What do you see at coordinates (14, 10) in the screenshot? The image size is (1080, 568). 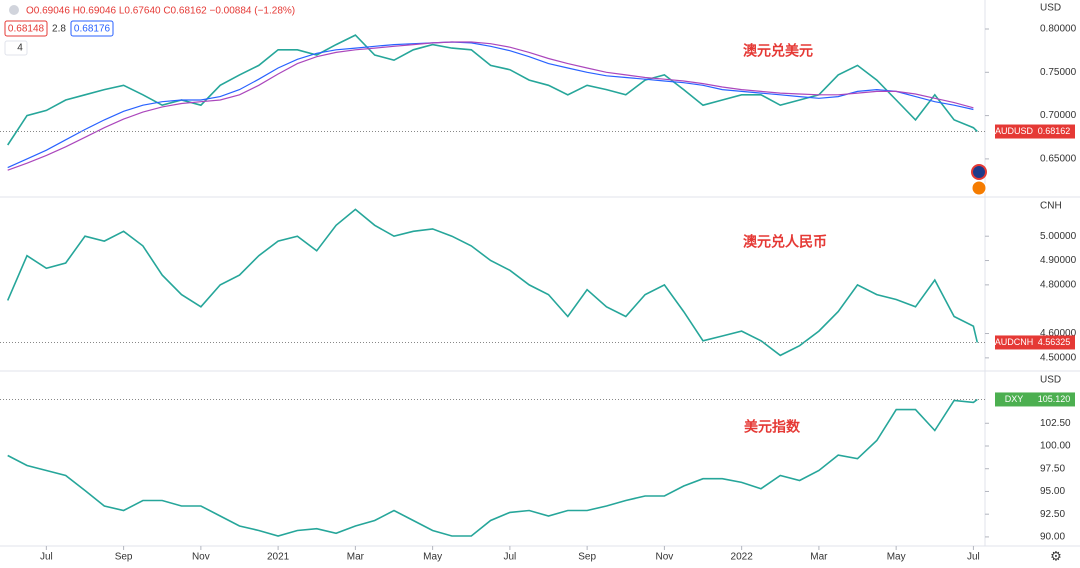 I see `symbol-icon` at bounding box center [14, 10].